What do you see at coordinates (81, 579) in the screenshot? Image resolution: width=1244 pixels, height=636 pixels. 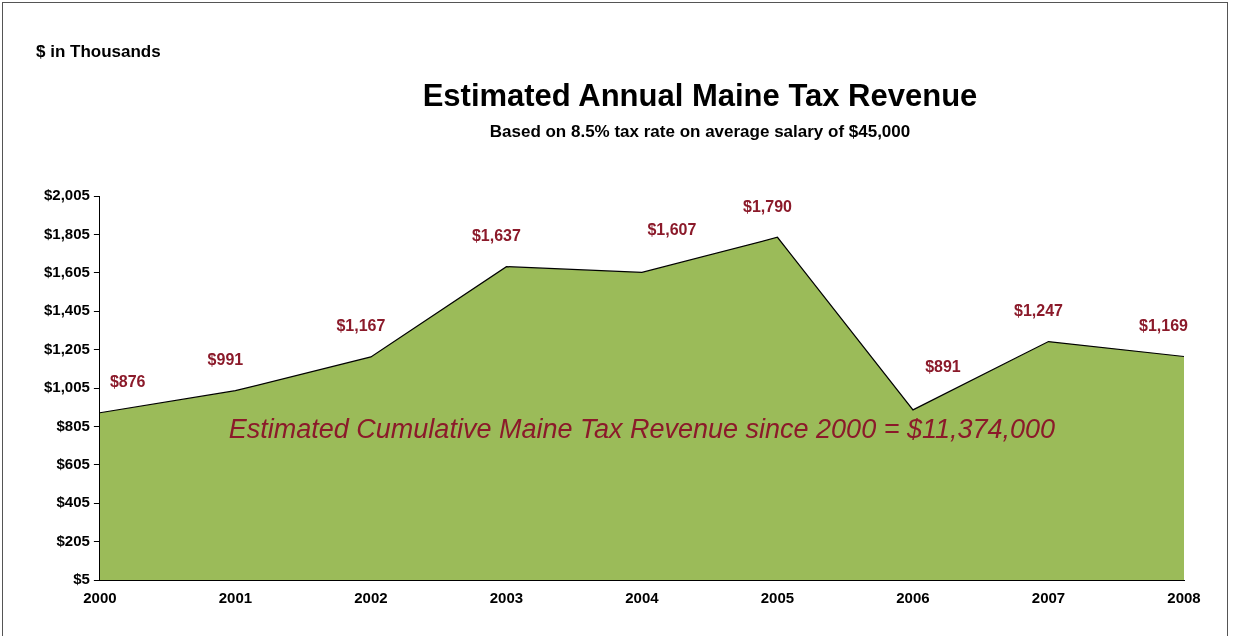 I see `y-tick-label: $5` at bounding box center [81, 579].